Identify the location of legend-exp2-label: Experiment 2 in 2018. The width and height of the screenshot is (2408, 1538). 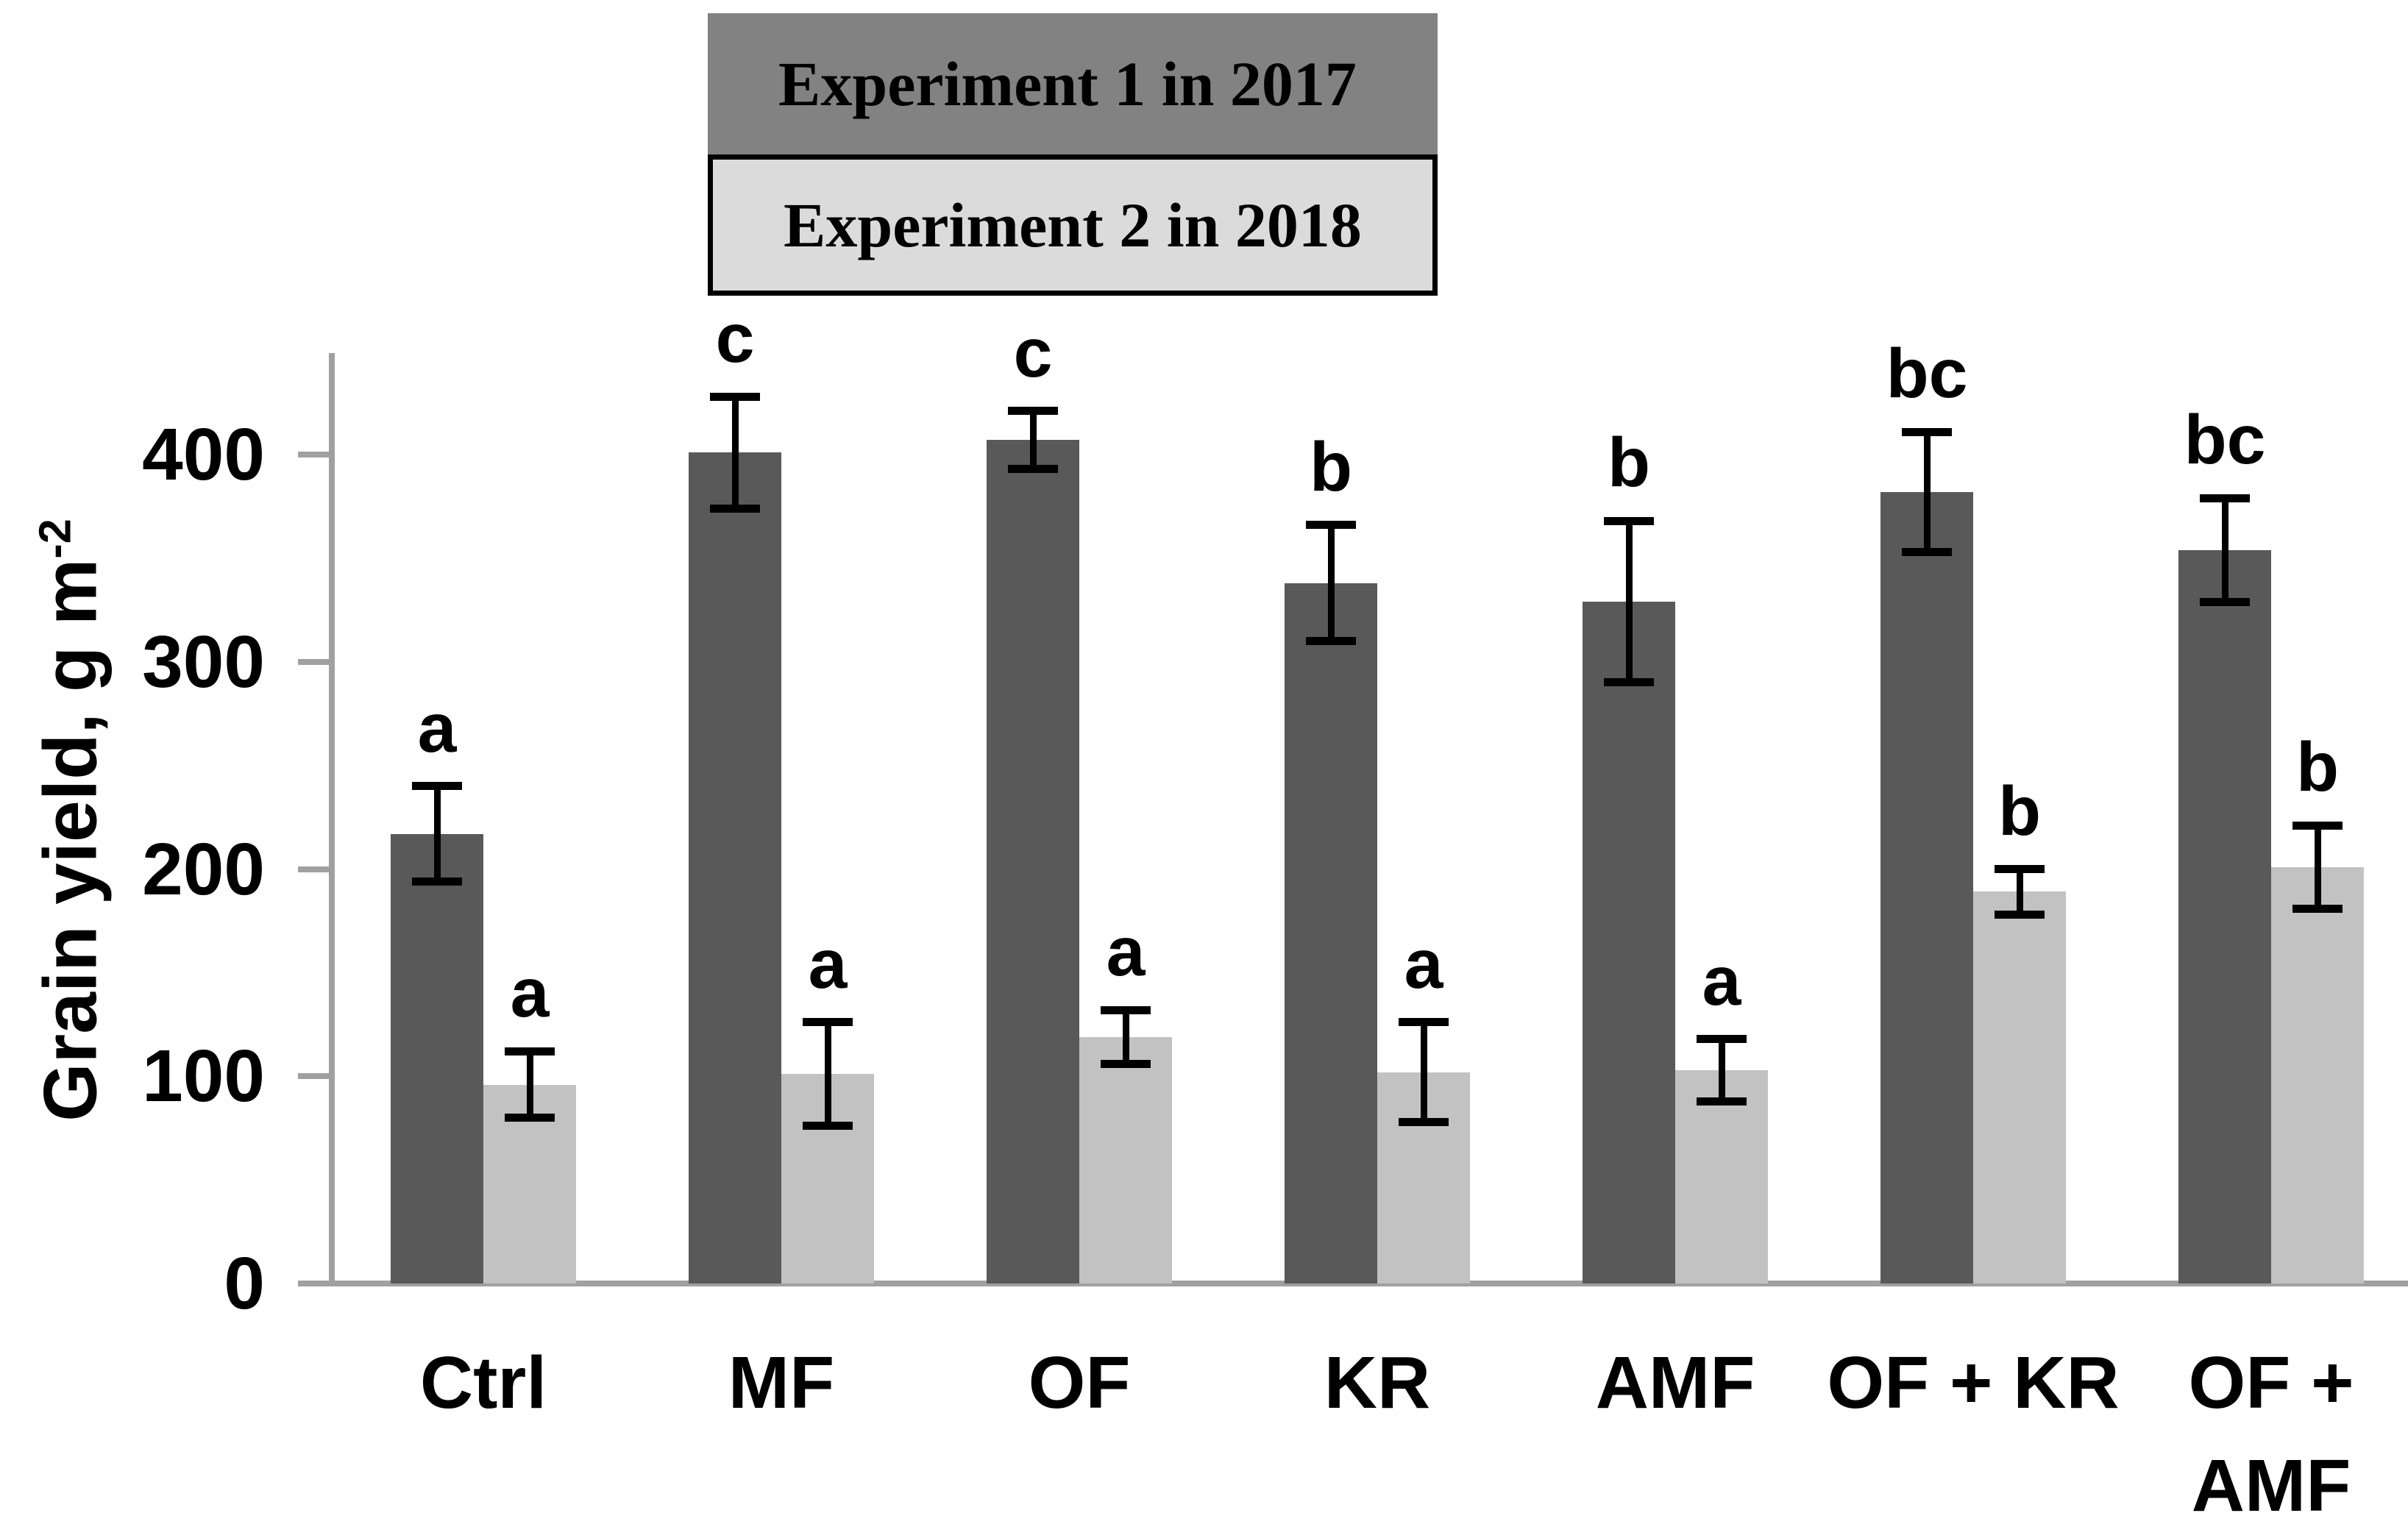
(1073, 225).